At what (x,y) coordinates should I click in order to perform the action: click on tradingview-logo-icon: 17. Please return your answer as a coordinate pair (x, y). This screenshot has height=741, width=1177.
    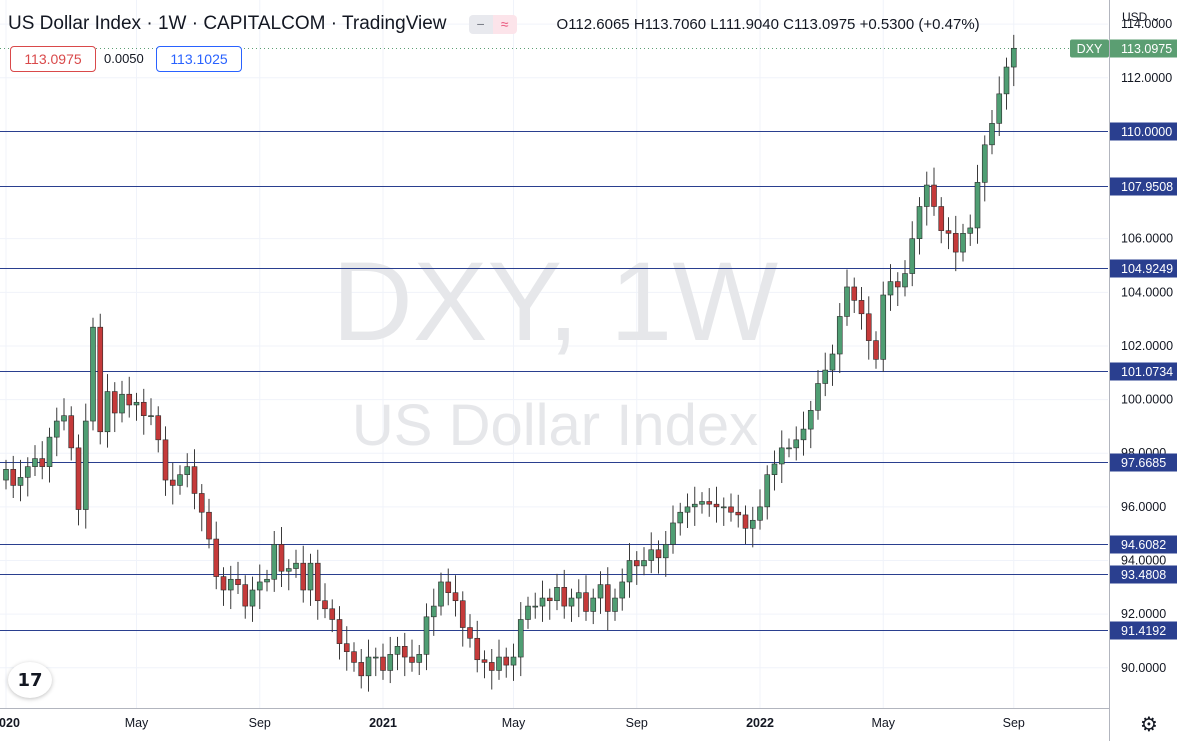
    Looking at the image, I should click on (30, 680).